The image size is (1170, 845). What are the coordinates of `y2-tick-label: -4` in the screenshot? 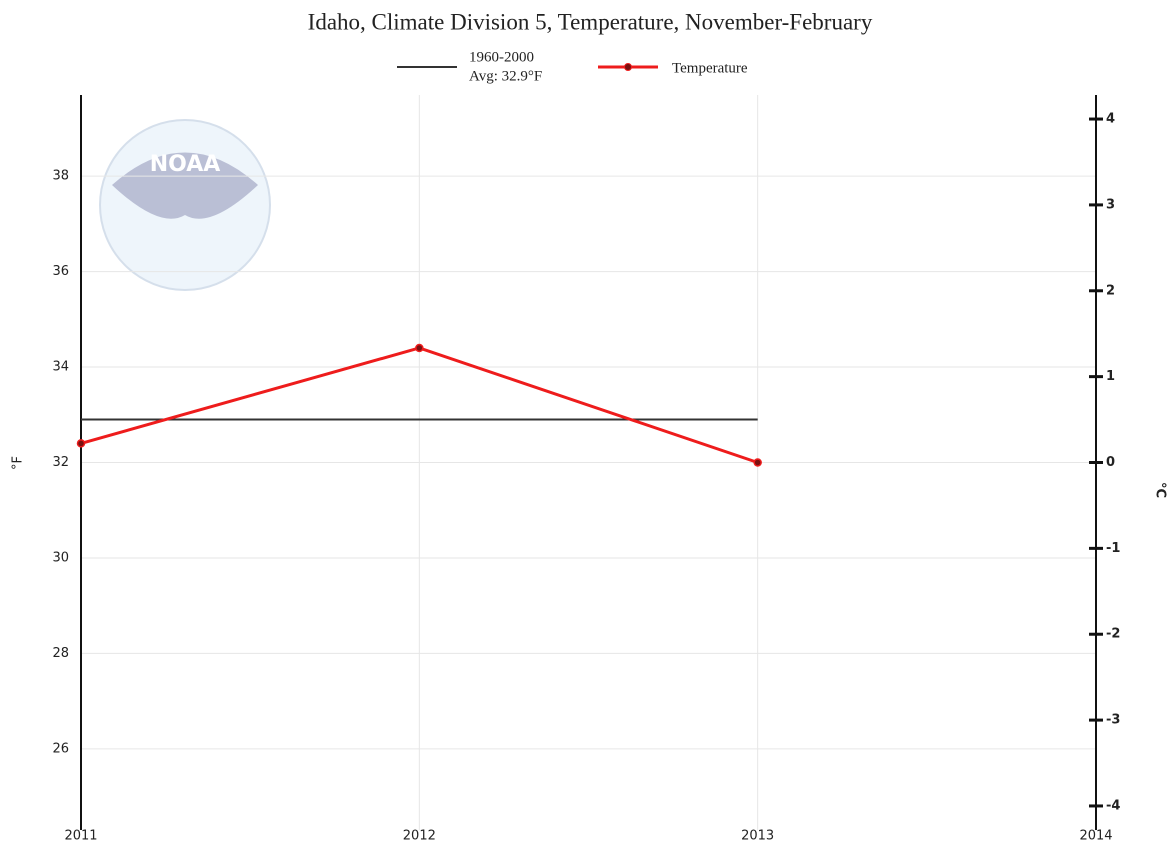 It's located at (1113, 805).